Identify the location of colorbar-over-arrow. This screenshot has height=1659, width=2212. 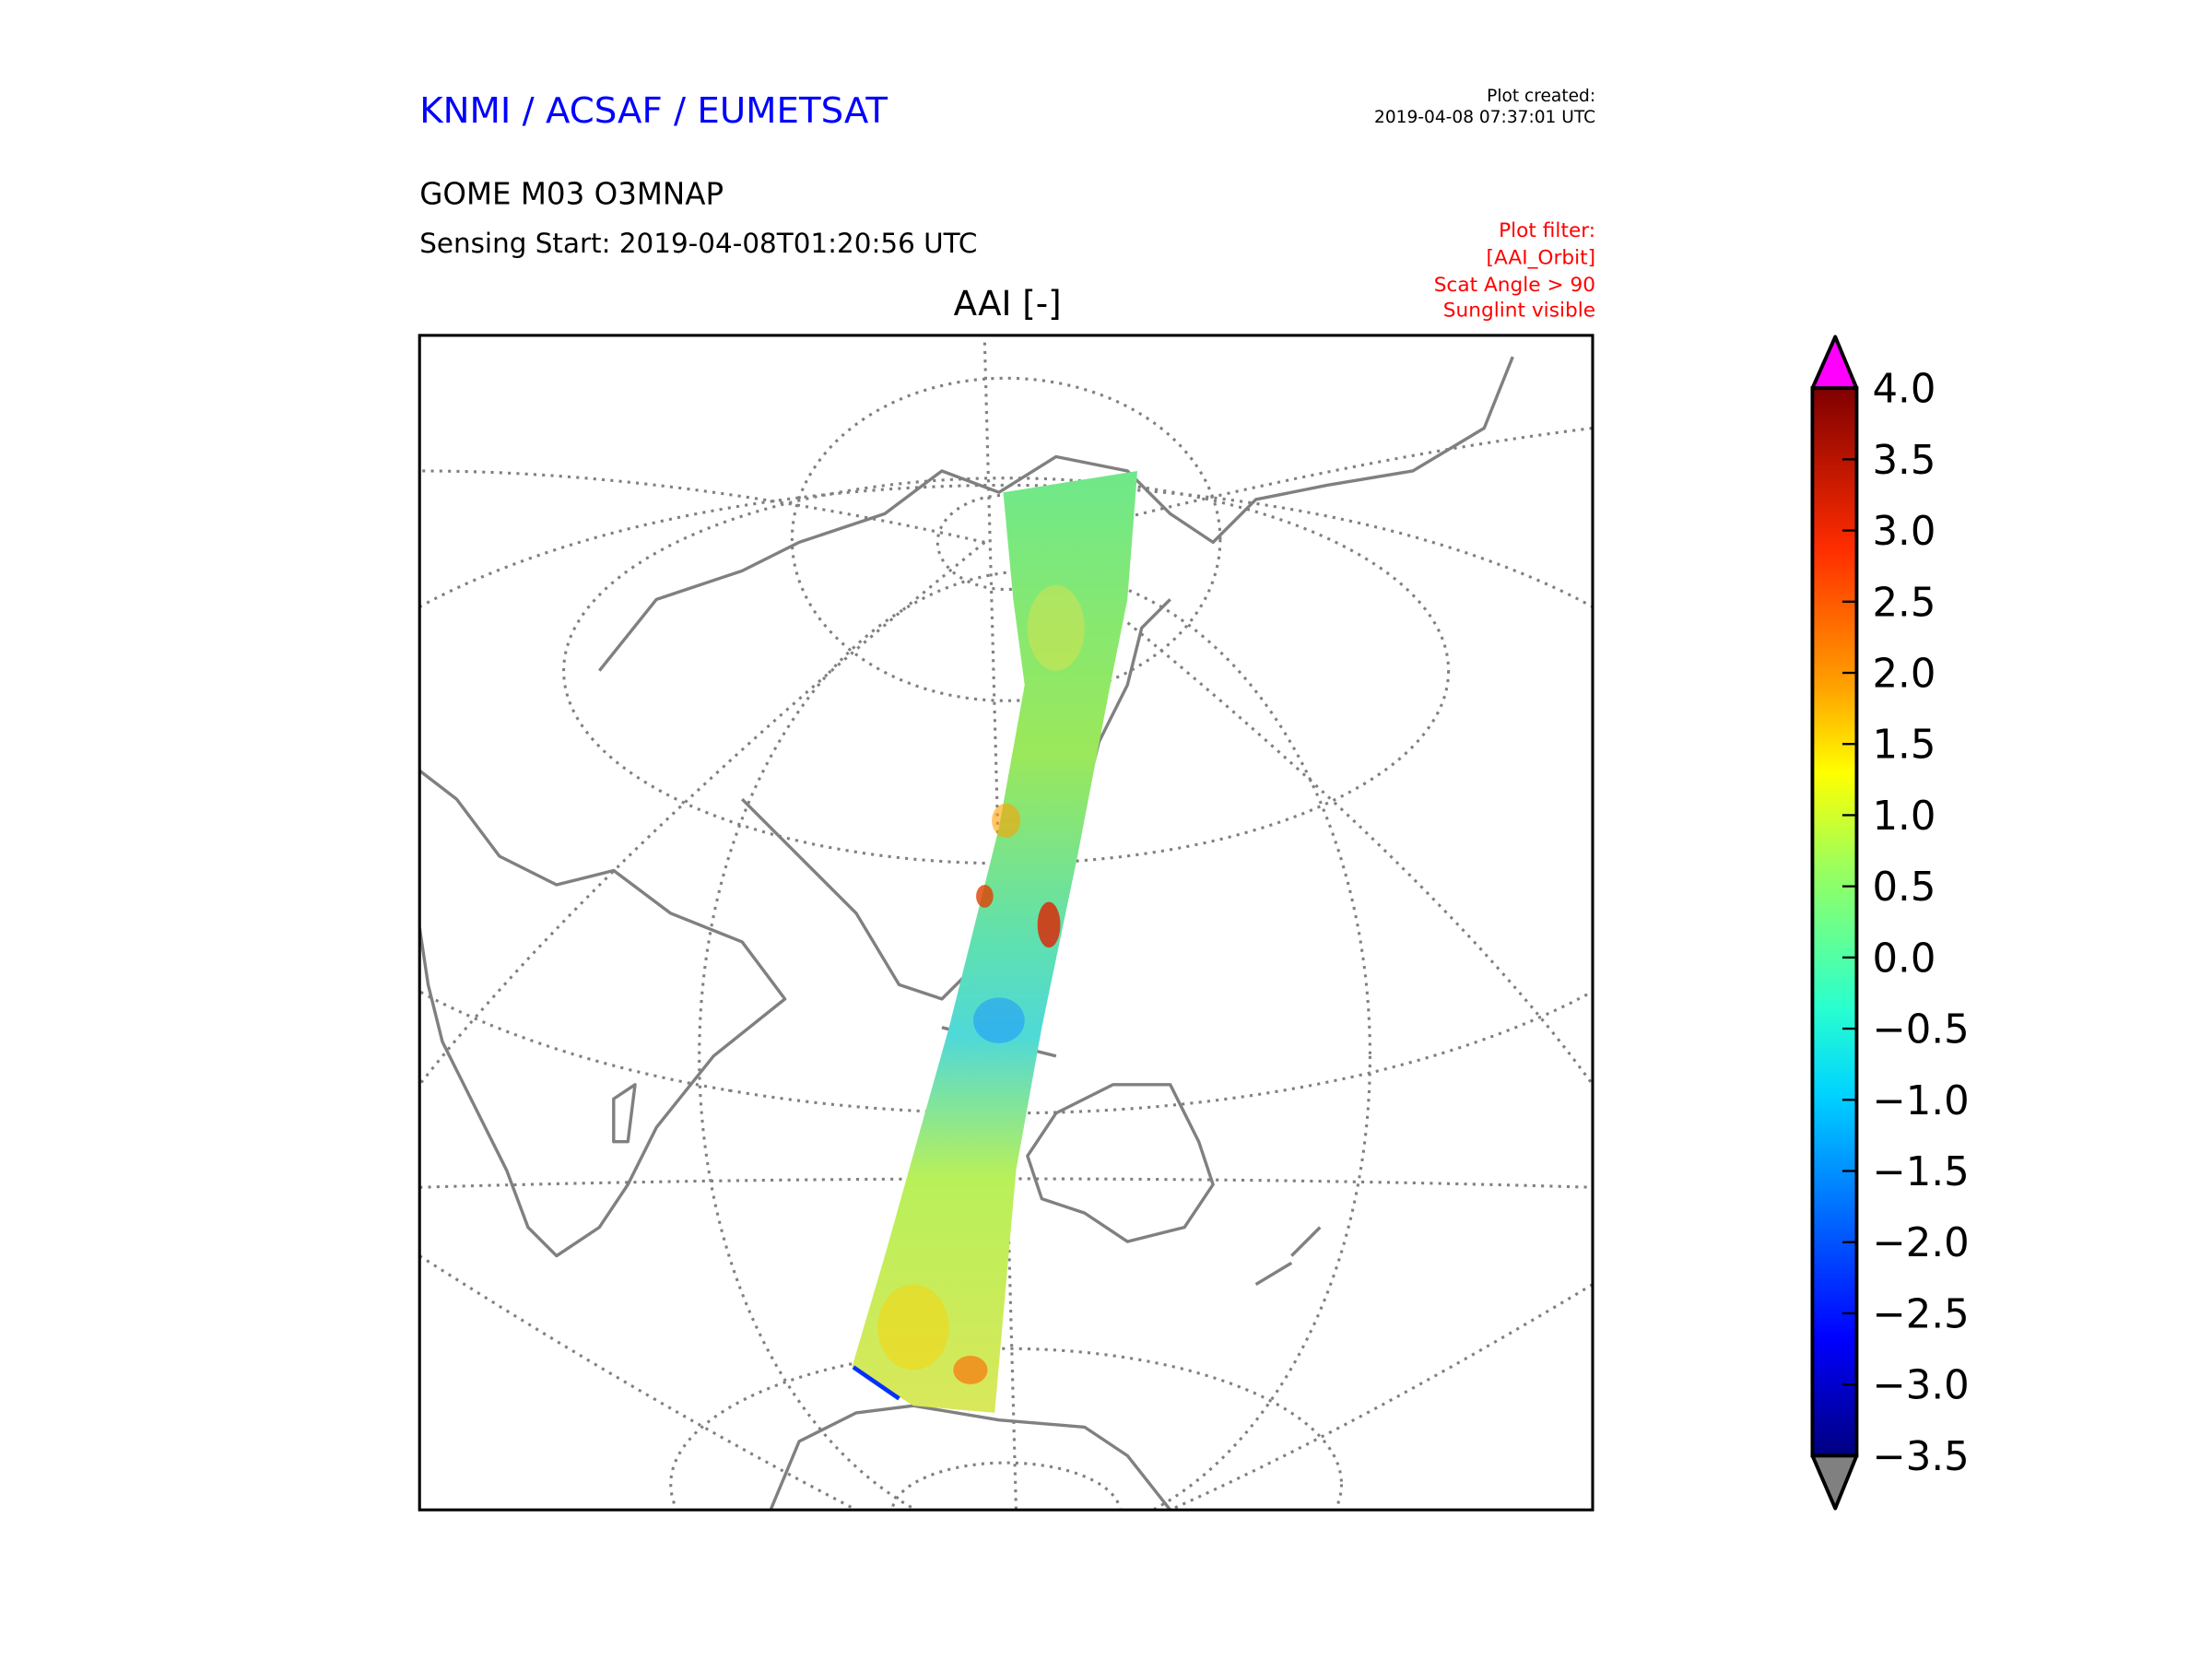
(1834, 363).